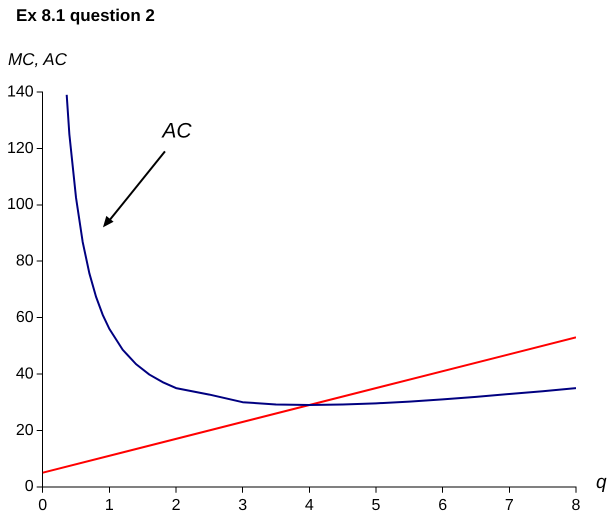  Describe the element at coordinates (309, 505) in the screenshot. I see `x-tick-label: 4` at that location.